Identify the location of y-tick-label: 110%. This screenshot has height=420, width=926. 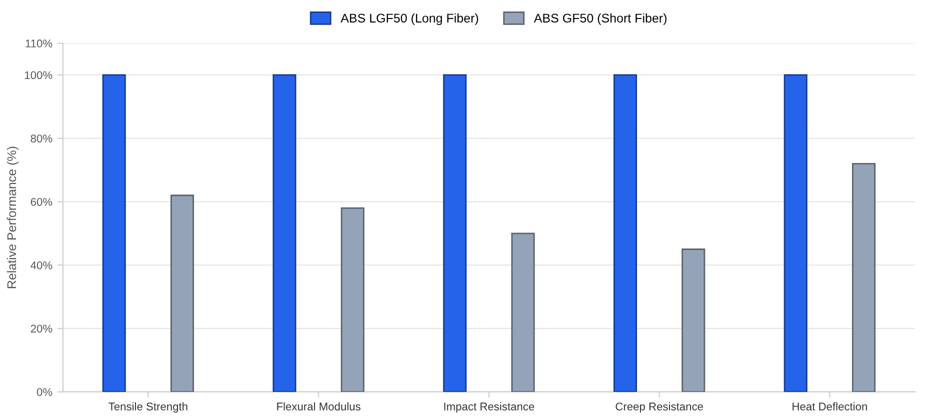
(39, 44).